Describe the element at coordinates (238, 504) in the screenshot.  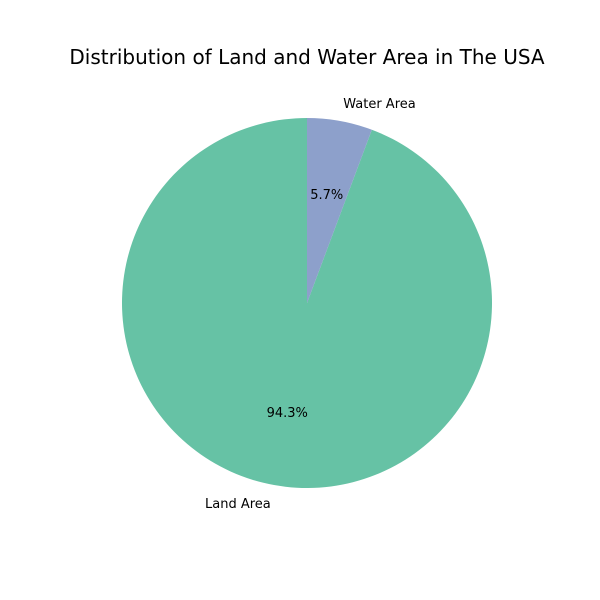
I see `slice-label-land-area: Land Area` at that location.